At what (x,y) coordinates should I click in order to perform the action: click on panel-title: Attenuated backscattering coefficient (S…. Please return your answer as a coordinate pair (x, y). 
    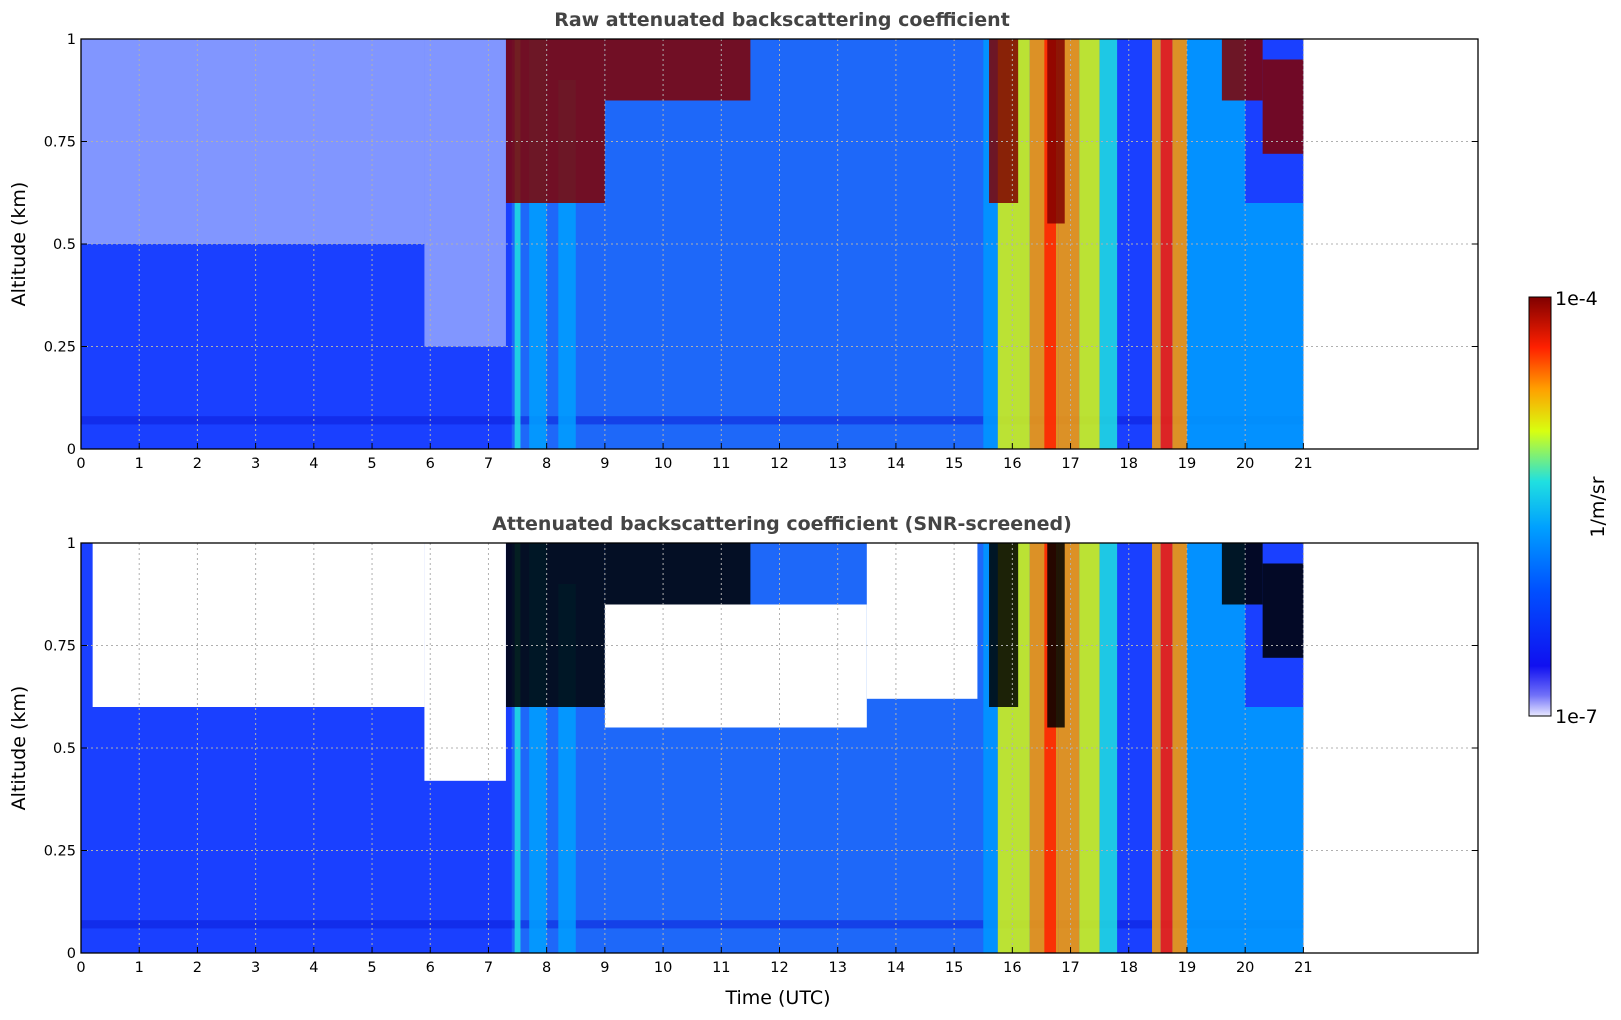
    Looking at the image, I should click on (782, 524).